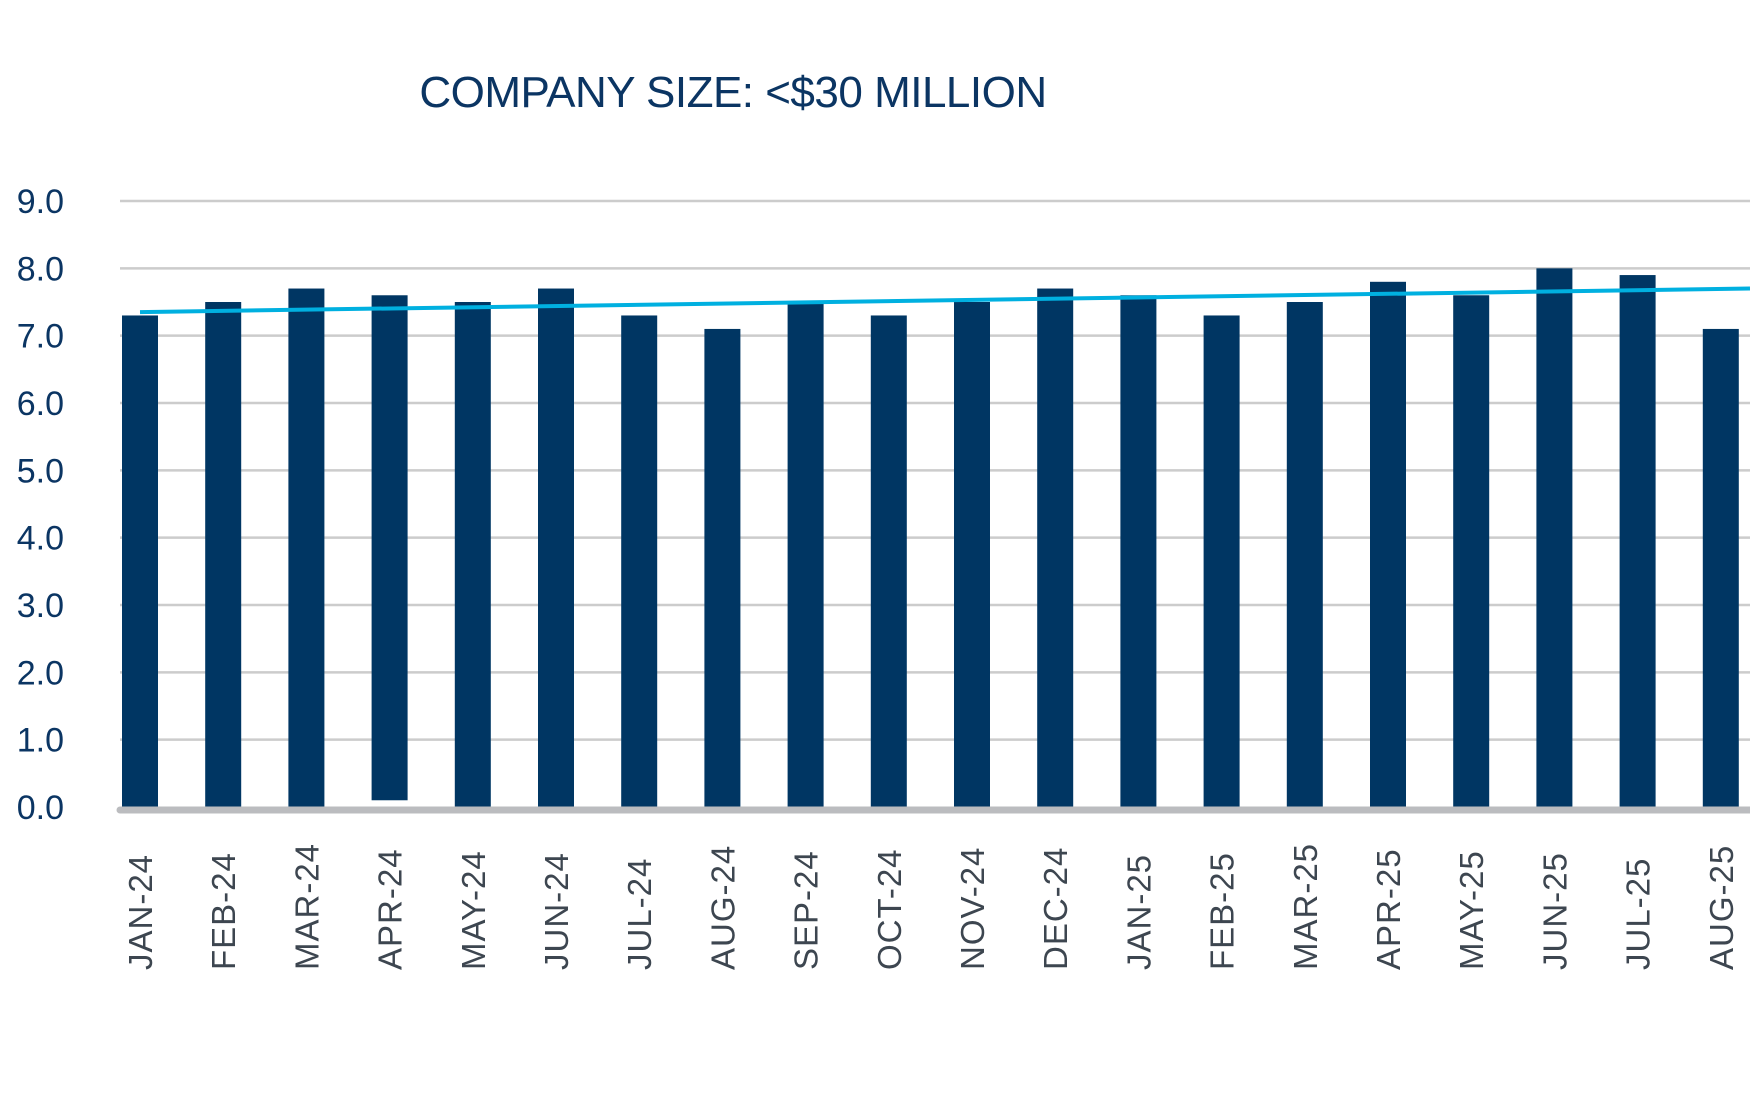 This screenshot has height=1102, width=1750. What do you see at coordinates (223, 911) in the screenshot?
I see `x-tick-label: FEB-24` at bounding box center [223, 911].